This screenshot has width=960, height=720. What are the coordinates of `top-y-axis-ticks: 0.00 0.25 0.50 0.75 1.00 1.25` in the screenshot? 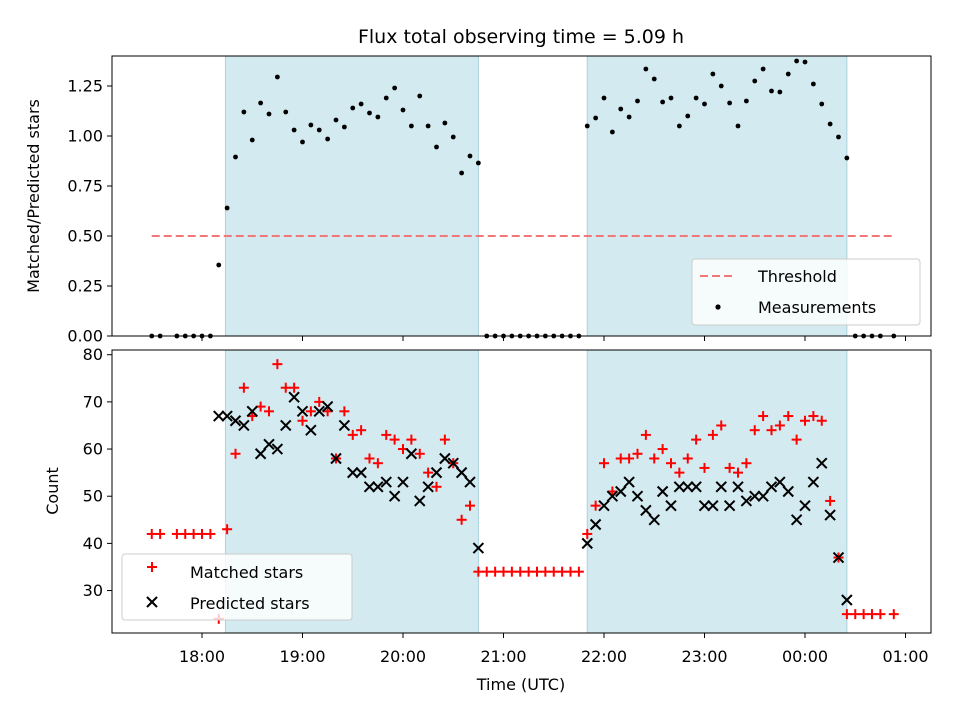 It's located at (89, 211).